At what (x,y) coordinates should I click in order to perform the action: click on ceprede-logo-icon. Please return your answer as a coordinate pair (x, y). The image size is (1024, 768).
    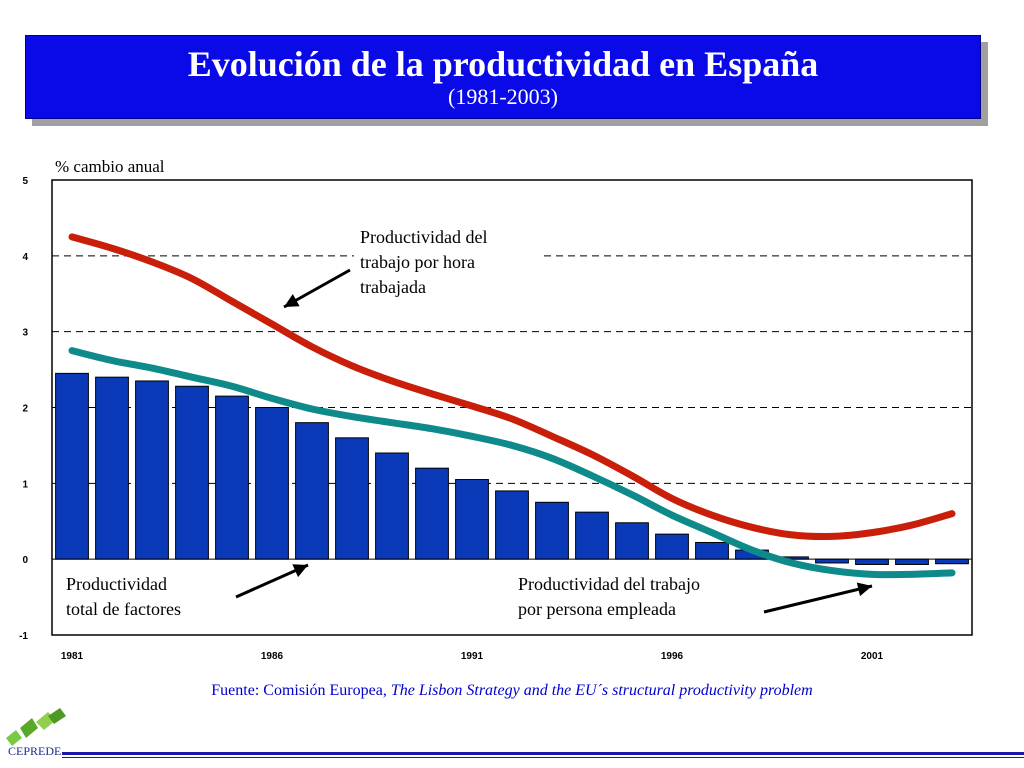
    Looking at the image, I should click on (36, 727).